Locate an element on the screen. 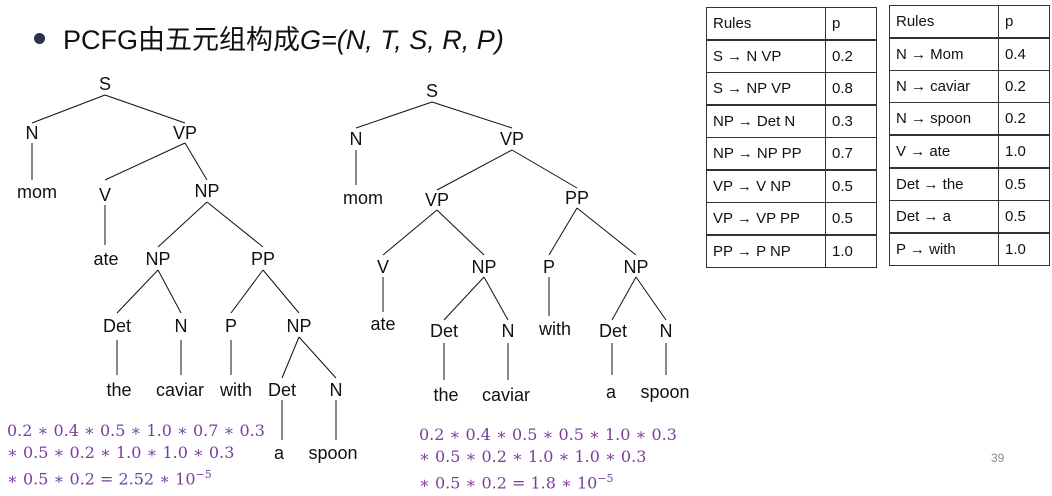 The height and width of the screenshot is (496, 1052). tree1-node-P: P is located at coordinates (231, 326).